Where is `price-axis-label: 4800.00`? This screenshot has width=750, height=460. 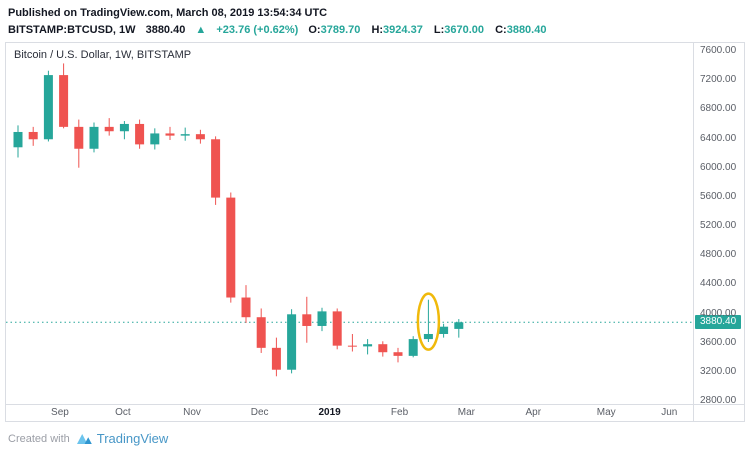
price-axis-label: 4800.00 is located at coordinates (718, 255).